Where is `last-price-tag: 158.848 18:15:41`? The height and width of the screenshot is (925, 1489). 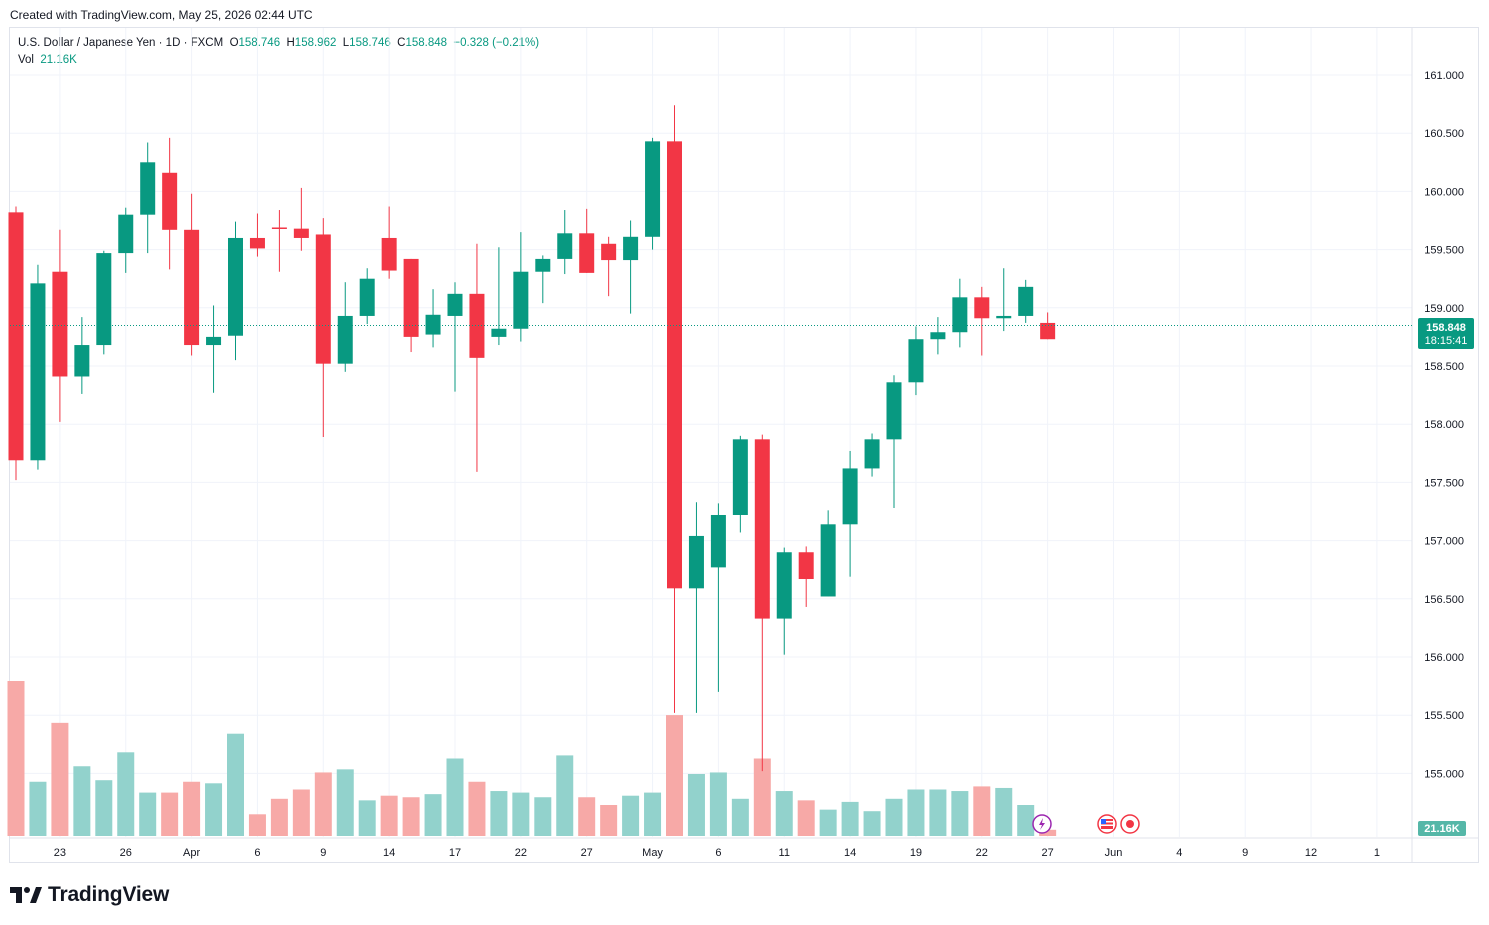 last-price-tag: 158.848 18:15:41 is located at coordinates (1446, 333).